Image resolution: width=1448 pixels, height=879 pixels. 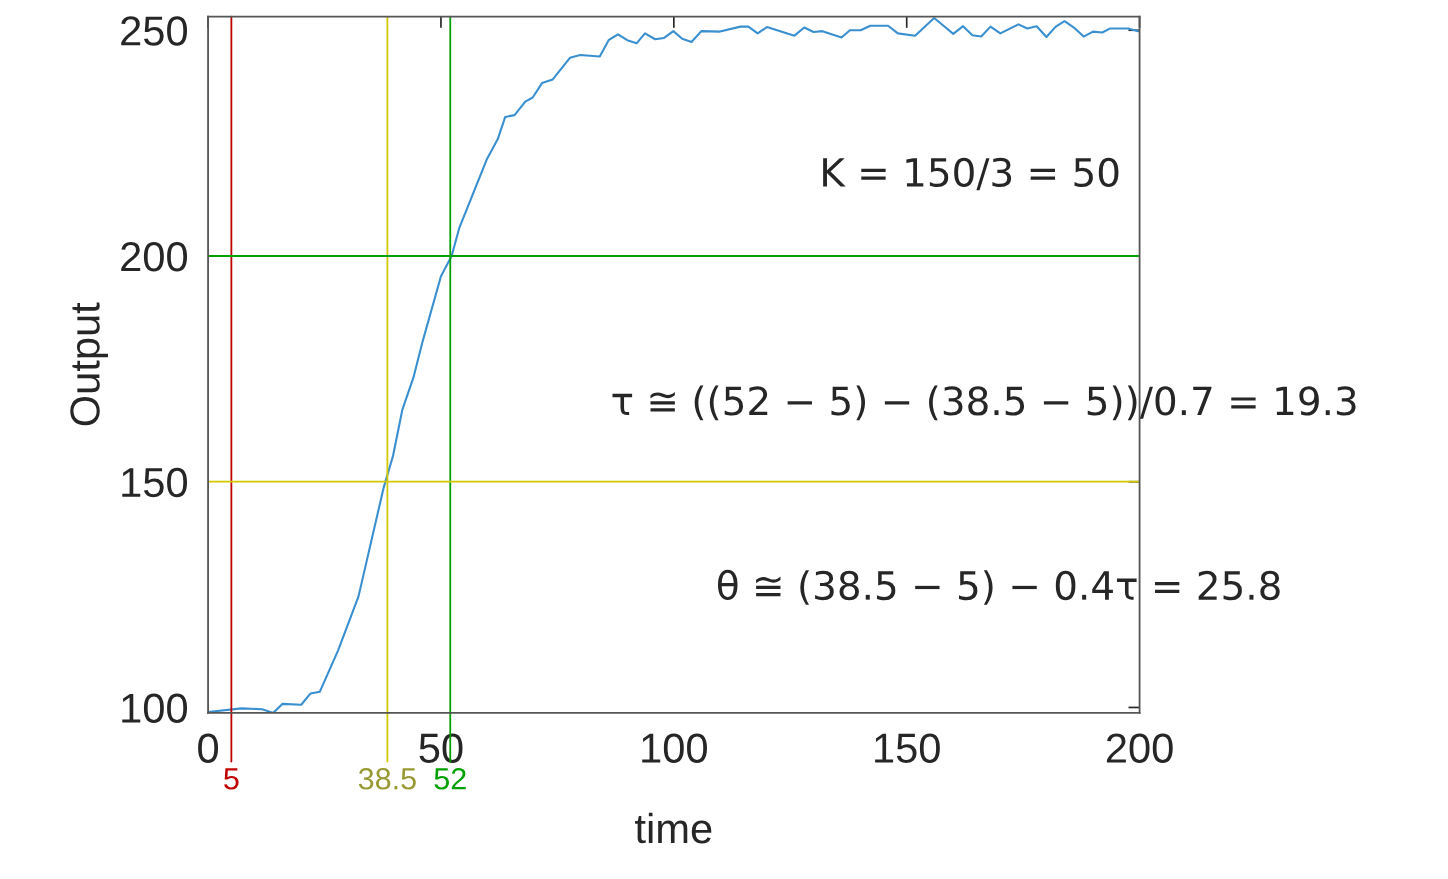 What do you see at coordinates (155, 482) in the screenshot?
I see `y-tick-label: 150` at bounding box center [155, 482].